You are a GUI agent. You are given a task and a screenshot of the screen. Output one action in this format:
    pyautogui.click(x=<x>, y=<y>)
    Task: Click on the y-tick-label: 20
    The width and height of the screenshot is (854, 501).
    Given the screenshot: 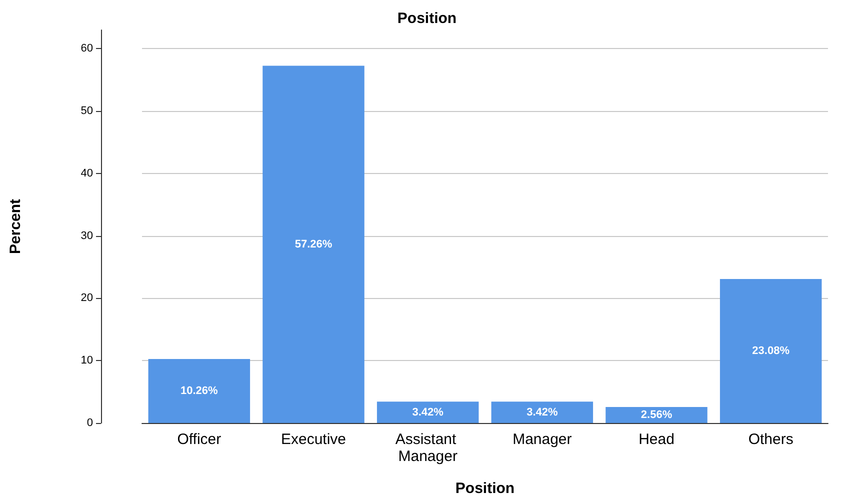 What is the action you would take?
    pyautogui.click(x=86, y=298)
    